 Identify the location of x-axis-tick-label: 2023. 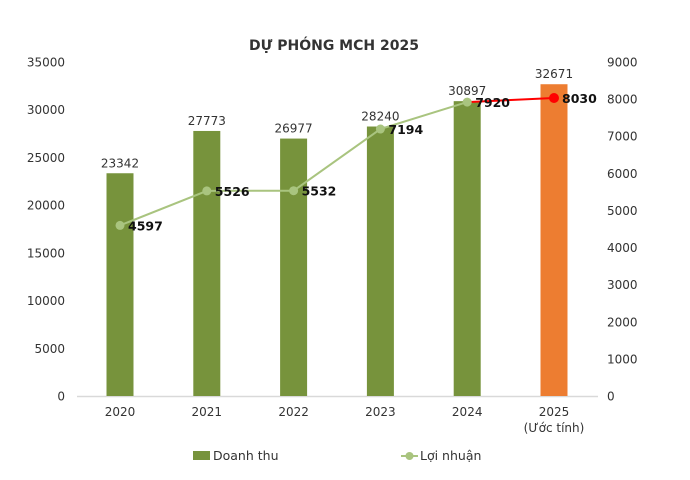
(380, 412).